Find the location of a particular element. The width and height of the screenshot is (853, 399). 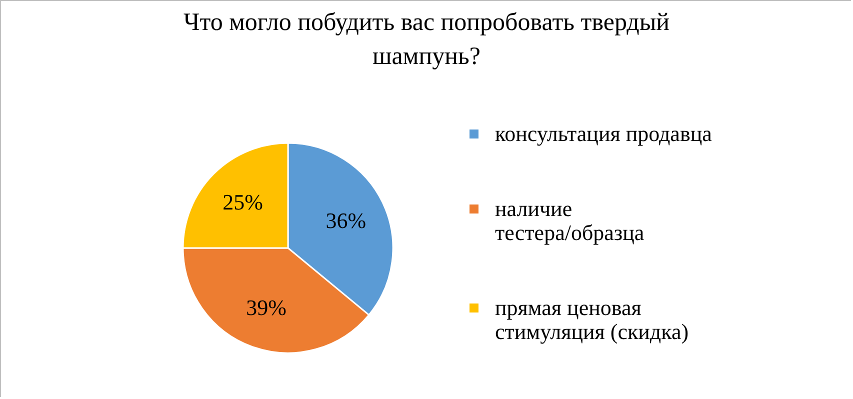

data-label: 25% is located at coordinates (242, 202).